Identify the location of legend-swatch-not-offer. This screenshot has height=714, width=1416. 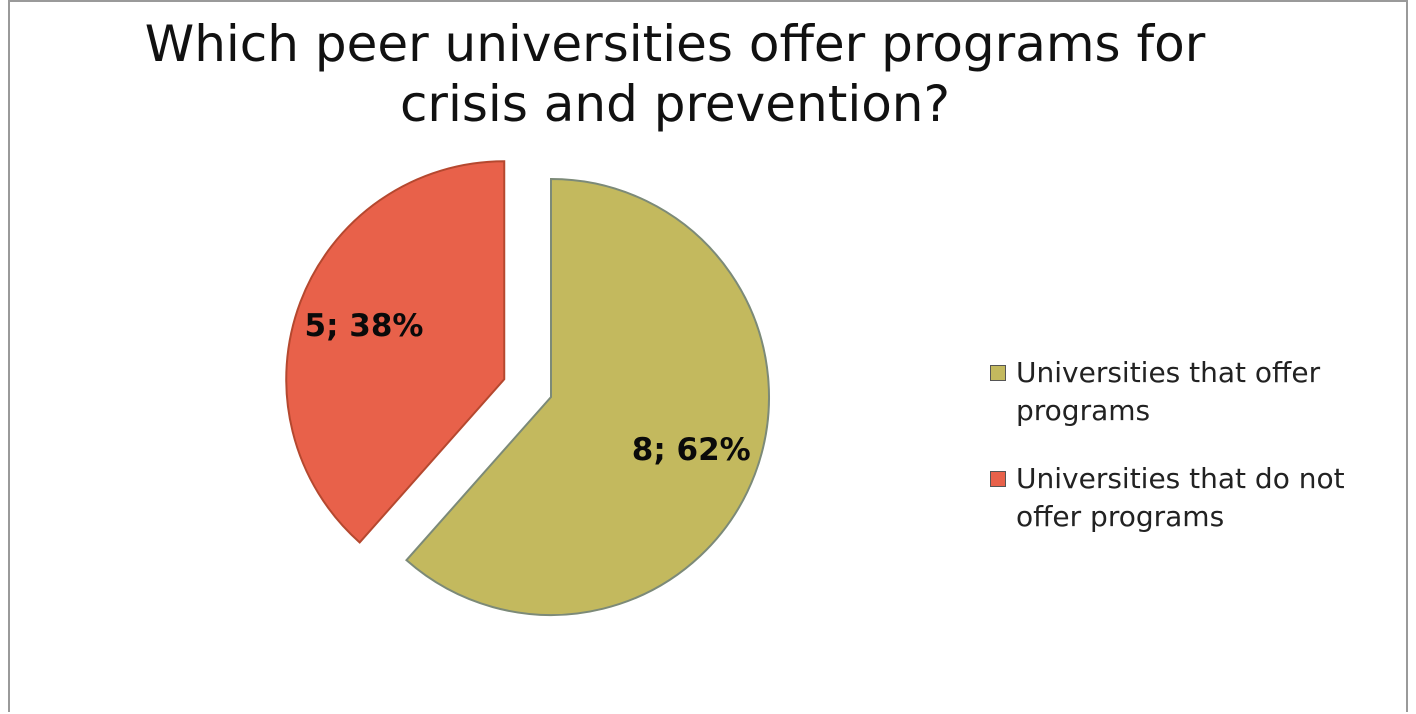
(998, 479).